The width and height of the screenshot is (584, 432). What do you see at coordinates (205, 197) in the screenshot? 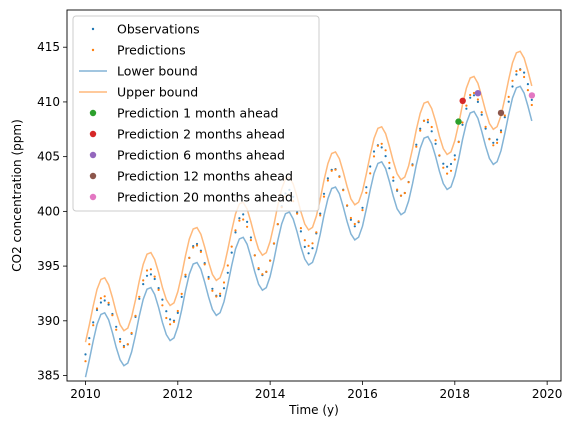
I see `legend-label: Prediction 20 months ahead` at bounding box center [205, 197].